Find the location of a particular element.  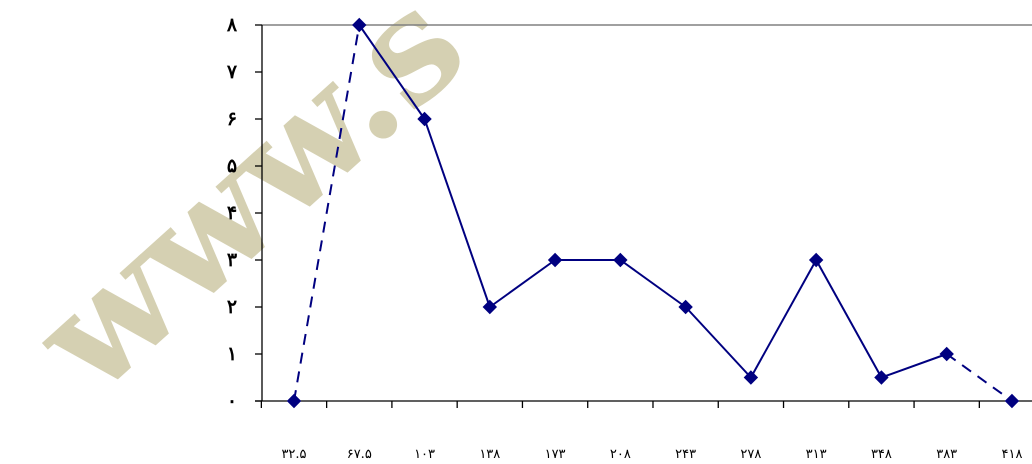

x-tick-label: ۴۱۸ is located at coordinates (1011, 453).